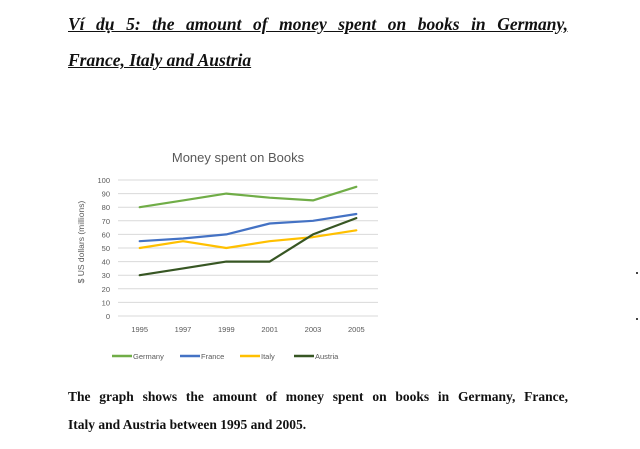 This screenshot has width=640, height=449. Describe the element at coordinates (268, 356) in the screenshot. I see `legend-label-italy: Italy` at that location.